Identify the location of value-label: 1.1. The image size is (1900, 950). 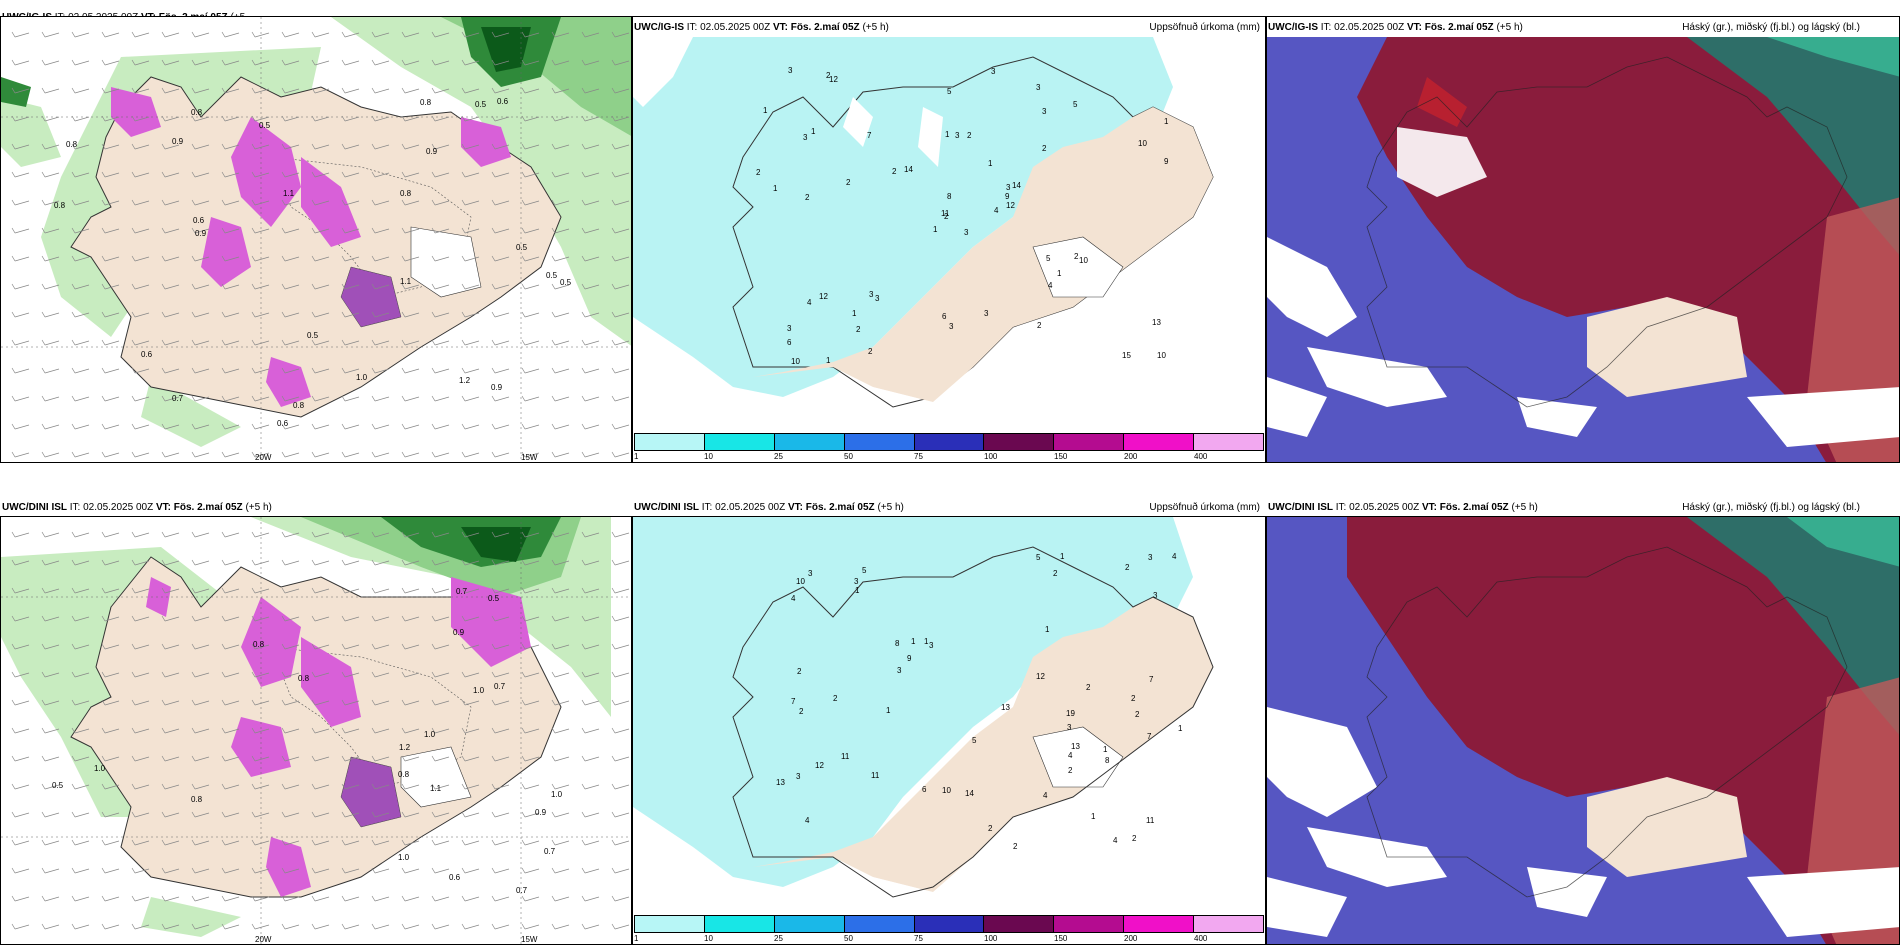
(406, 281).